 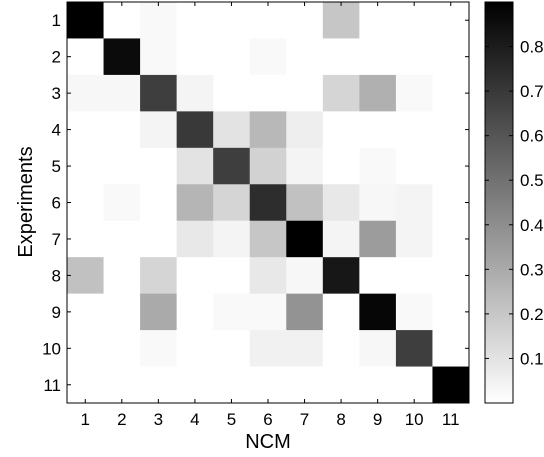 What do you see at coordinates (532, 136) in the screenshot?
I see `colorbar-tick-label: 0.6` at bounding box center [532, 136].